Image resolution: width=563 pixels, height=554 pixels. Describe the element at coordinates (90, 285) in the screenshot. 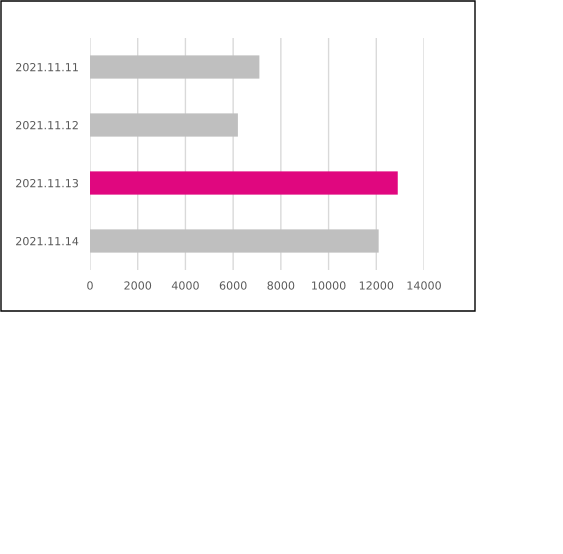

I see `x-tick-label: 0` at that location.